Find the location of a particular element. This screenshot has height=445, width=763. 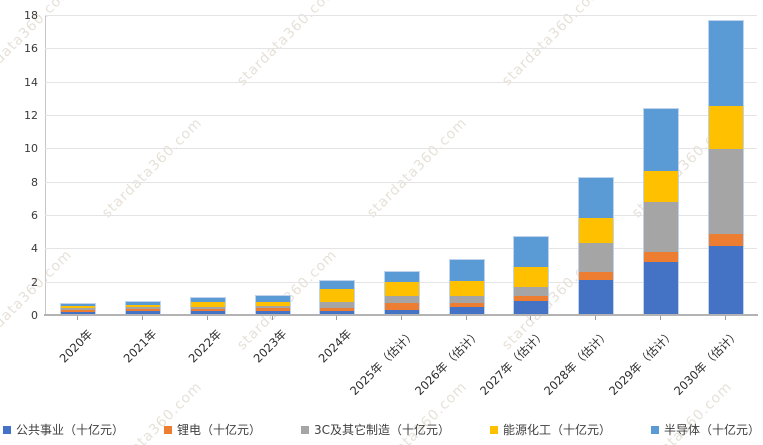

x-axis-category-label: 2029年（估计） is located at coordinates (642, 362).